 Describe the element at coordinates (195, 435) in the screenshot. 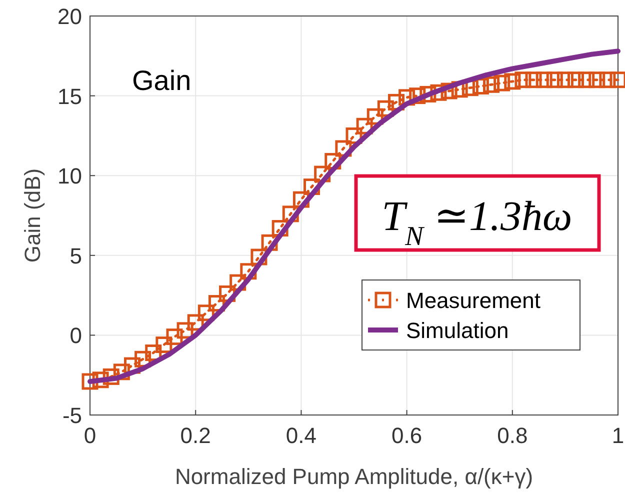

I see `x-tick-label: 0.2` at that location.